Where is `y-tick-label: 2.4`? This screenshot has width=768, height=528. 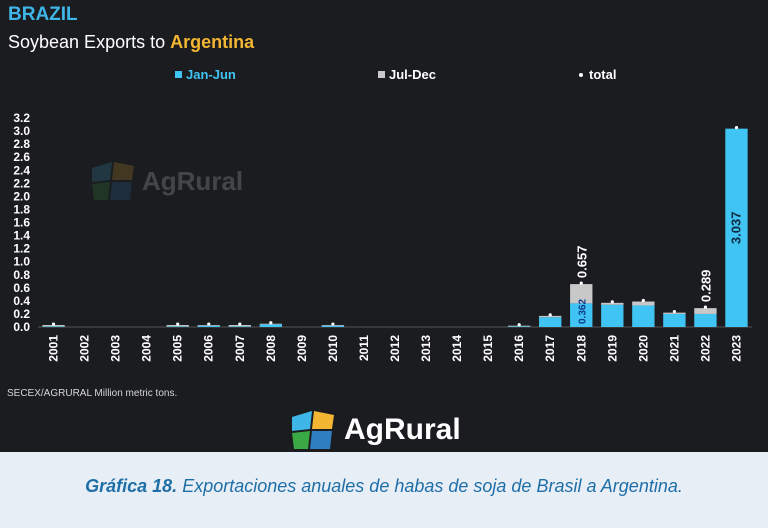 y-tick-label: 2.4 is located at coordinates (21, 170).